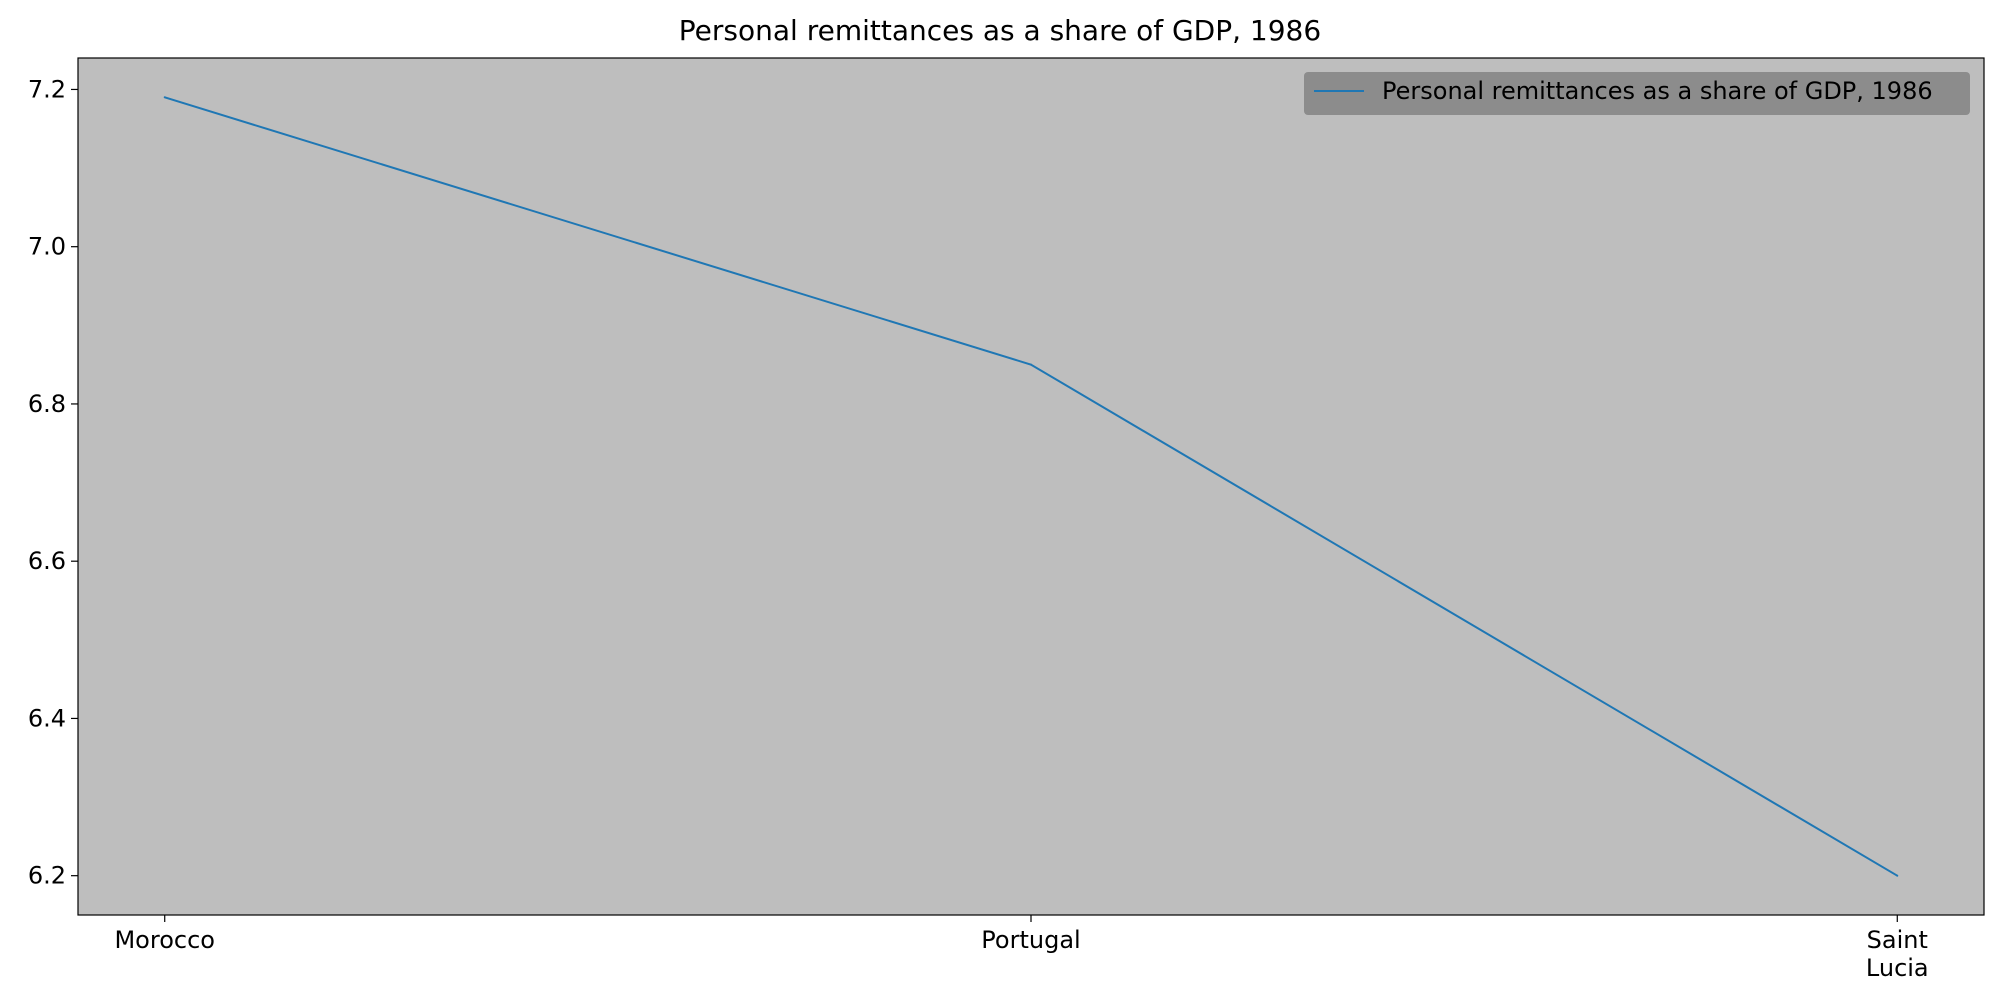 Image resolution: width=2000 pixels, height=1004 pixels. What do you see at coordinates (53, 482) in the screenshot?
I see `y-axis: 6.2 6.4 6.6 6.8 7.0 7.2` at bounding box center [53, 482].